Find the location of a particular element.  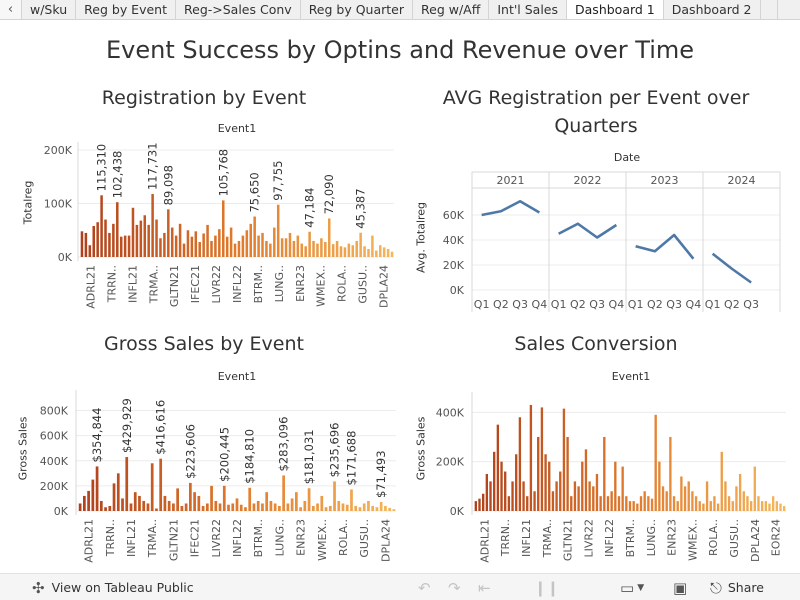

y-tick-label: 100K is located at coordinates (58, 204).